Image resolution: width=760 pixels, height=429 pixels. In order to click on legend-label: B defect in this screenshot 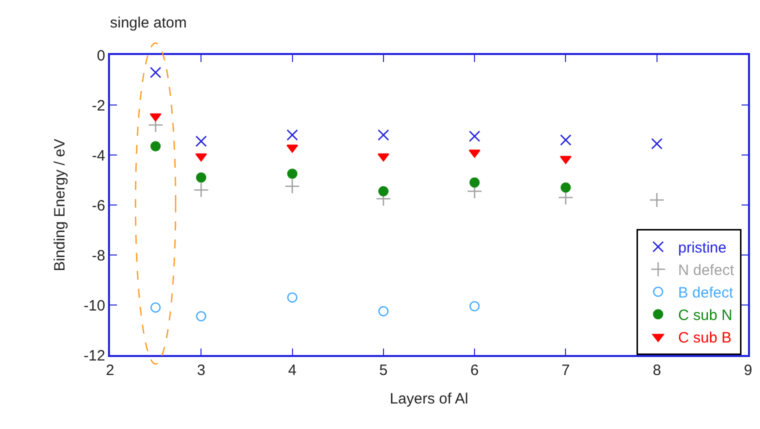, I will do `click(706, 293)`.